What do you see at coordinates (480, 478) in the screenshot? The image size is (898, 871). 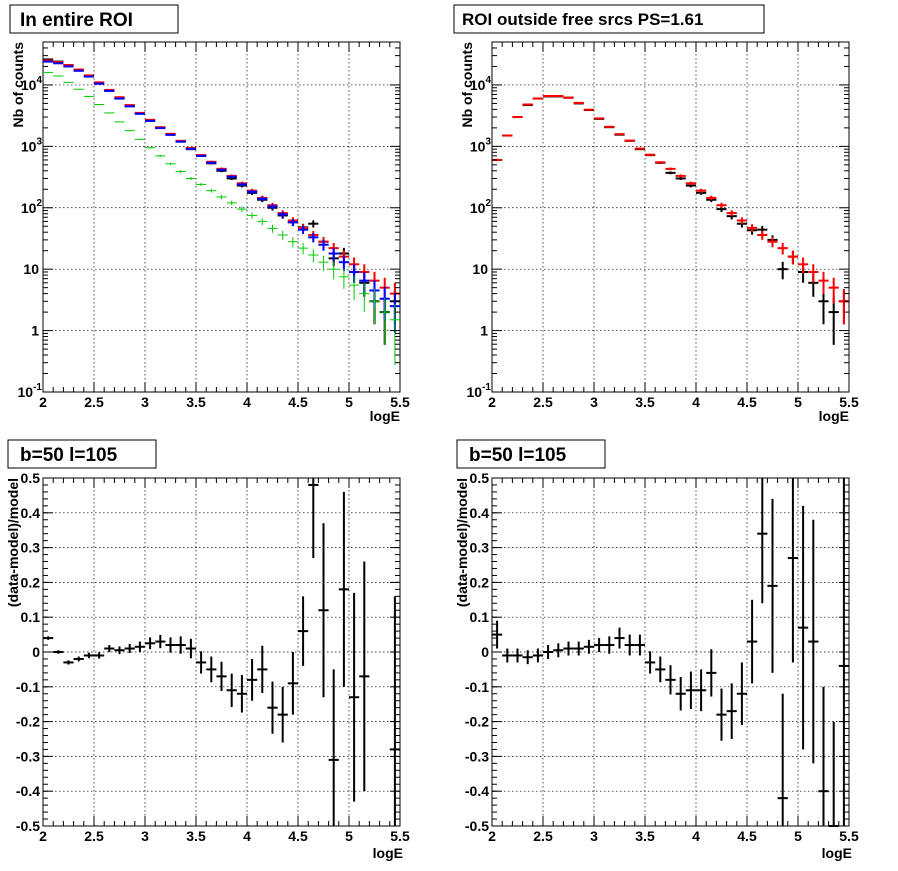 I see `y-tick-label: 0.5` at bounding box center [480, 478].